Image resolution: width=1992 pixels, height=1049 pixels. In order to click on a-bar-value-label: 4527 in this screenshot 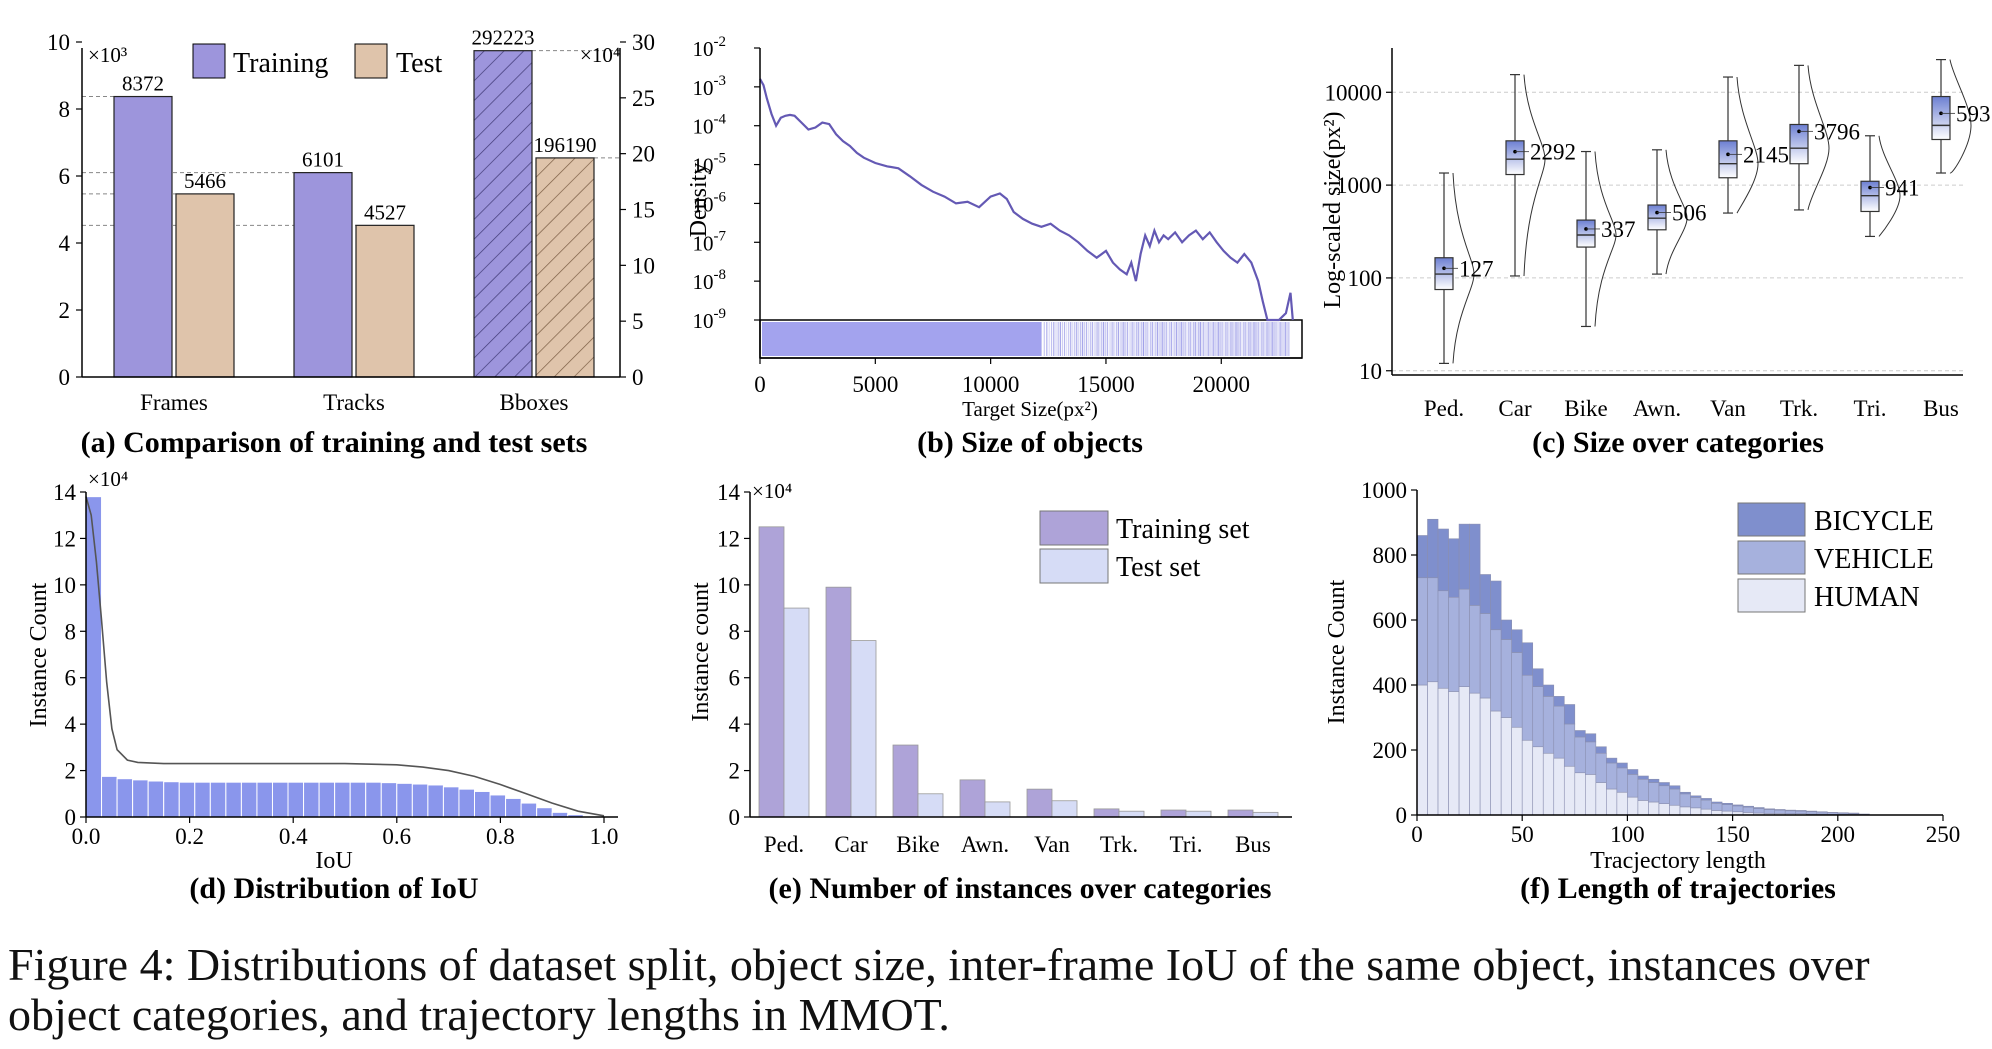, I will do `click(385, 212)`.